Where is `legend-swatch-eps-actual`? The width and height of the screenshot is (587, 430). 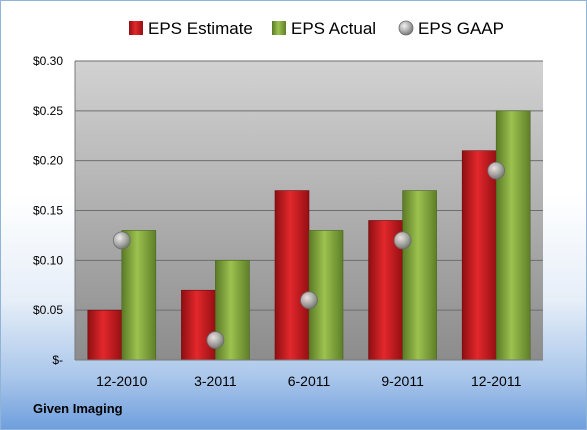 legend-swatch-eps-actual is located at coordinates (279, 28).